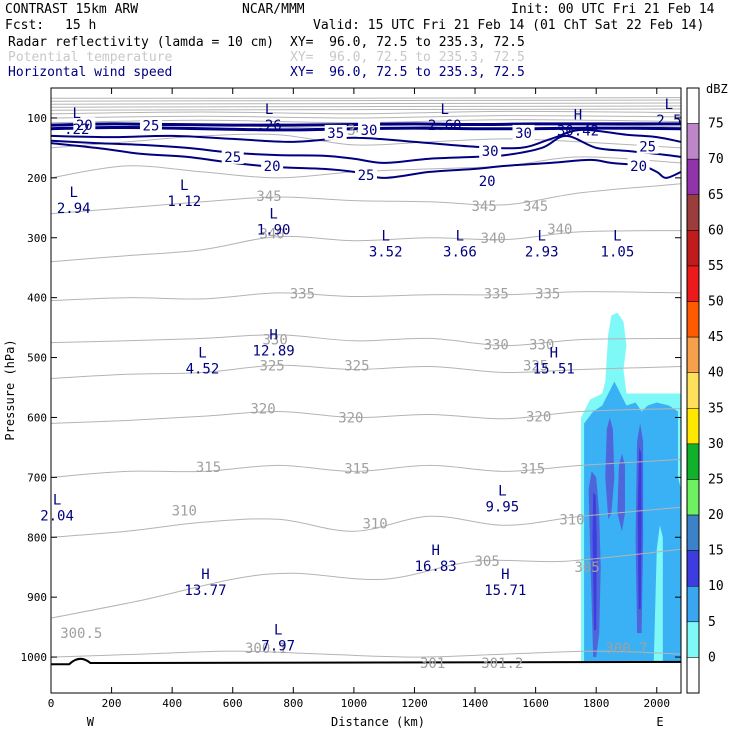 Image resolution: width=740 pixels, height=740 pixels. I want to click on org-label: NCAR/MMM, so click(273, 9).